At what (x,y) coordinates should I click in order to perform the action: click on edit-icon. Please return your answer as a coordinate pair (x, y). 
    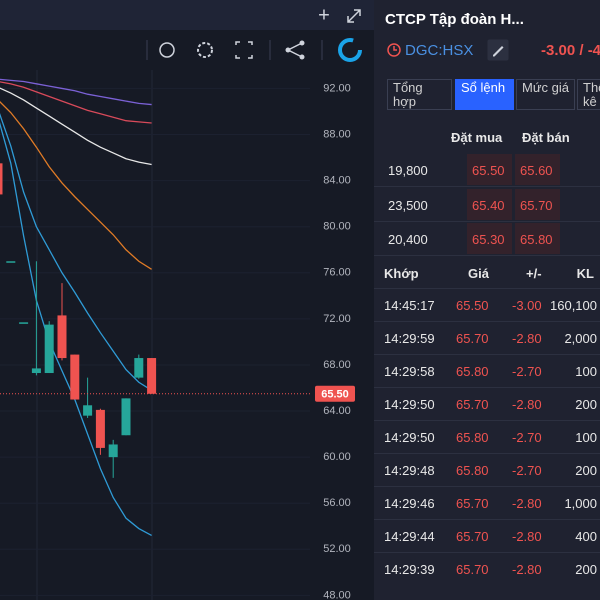
    Looking at the image, I should click on (498, 50).